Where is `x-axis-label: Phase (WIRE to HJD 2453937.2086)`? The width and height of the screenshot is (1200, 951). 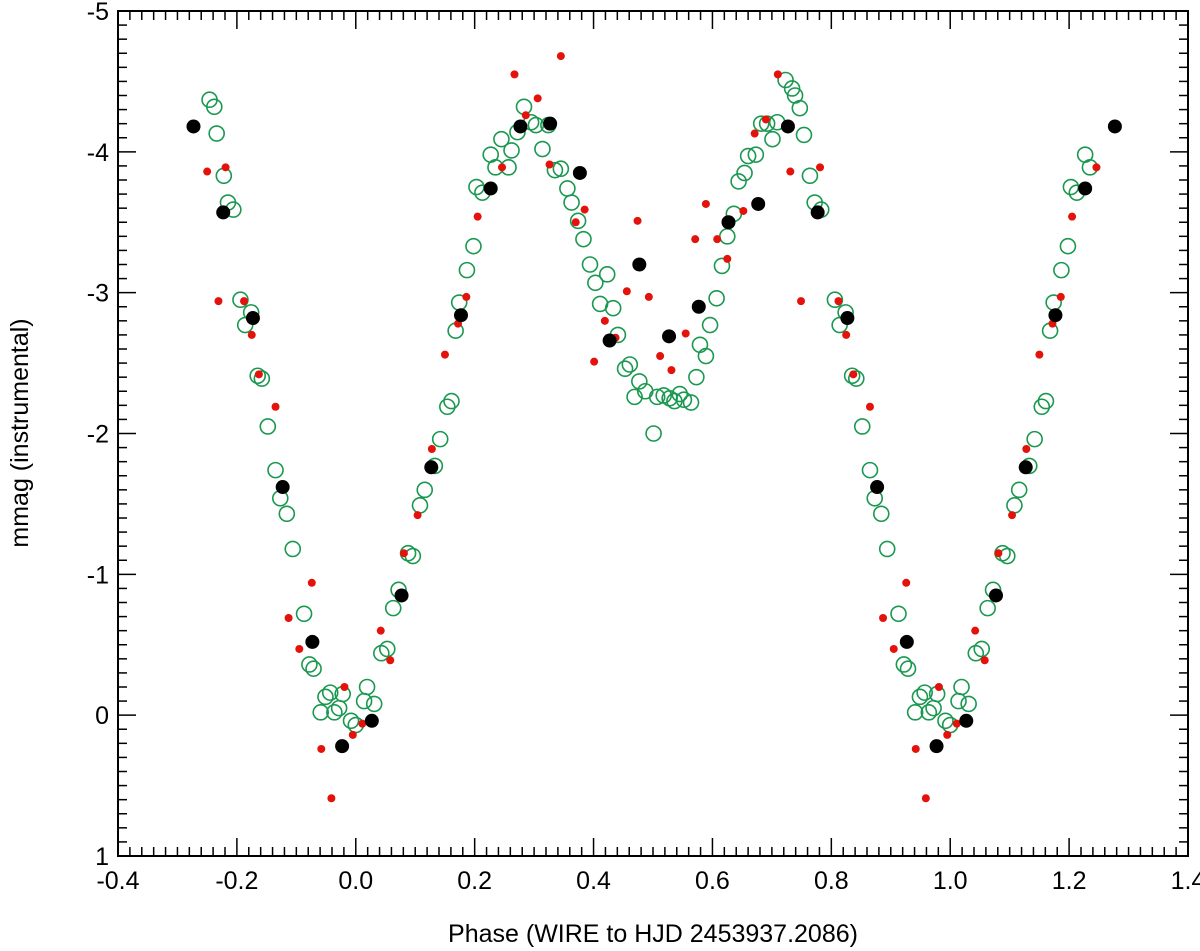
x-axis-label: Phase (WIRE to HJD 2453937.2086) is located at coordinates (653, 934).